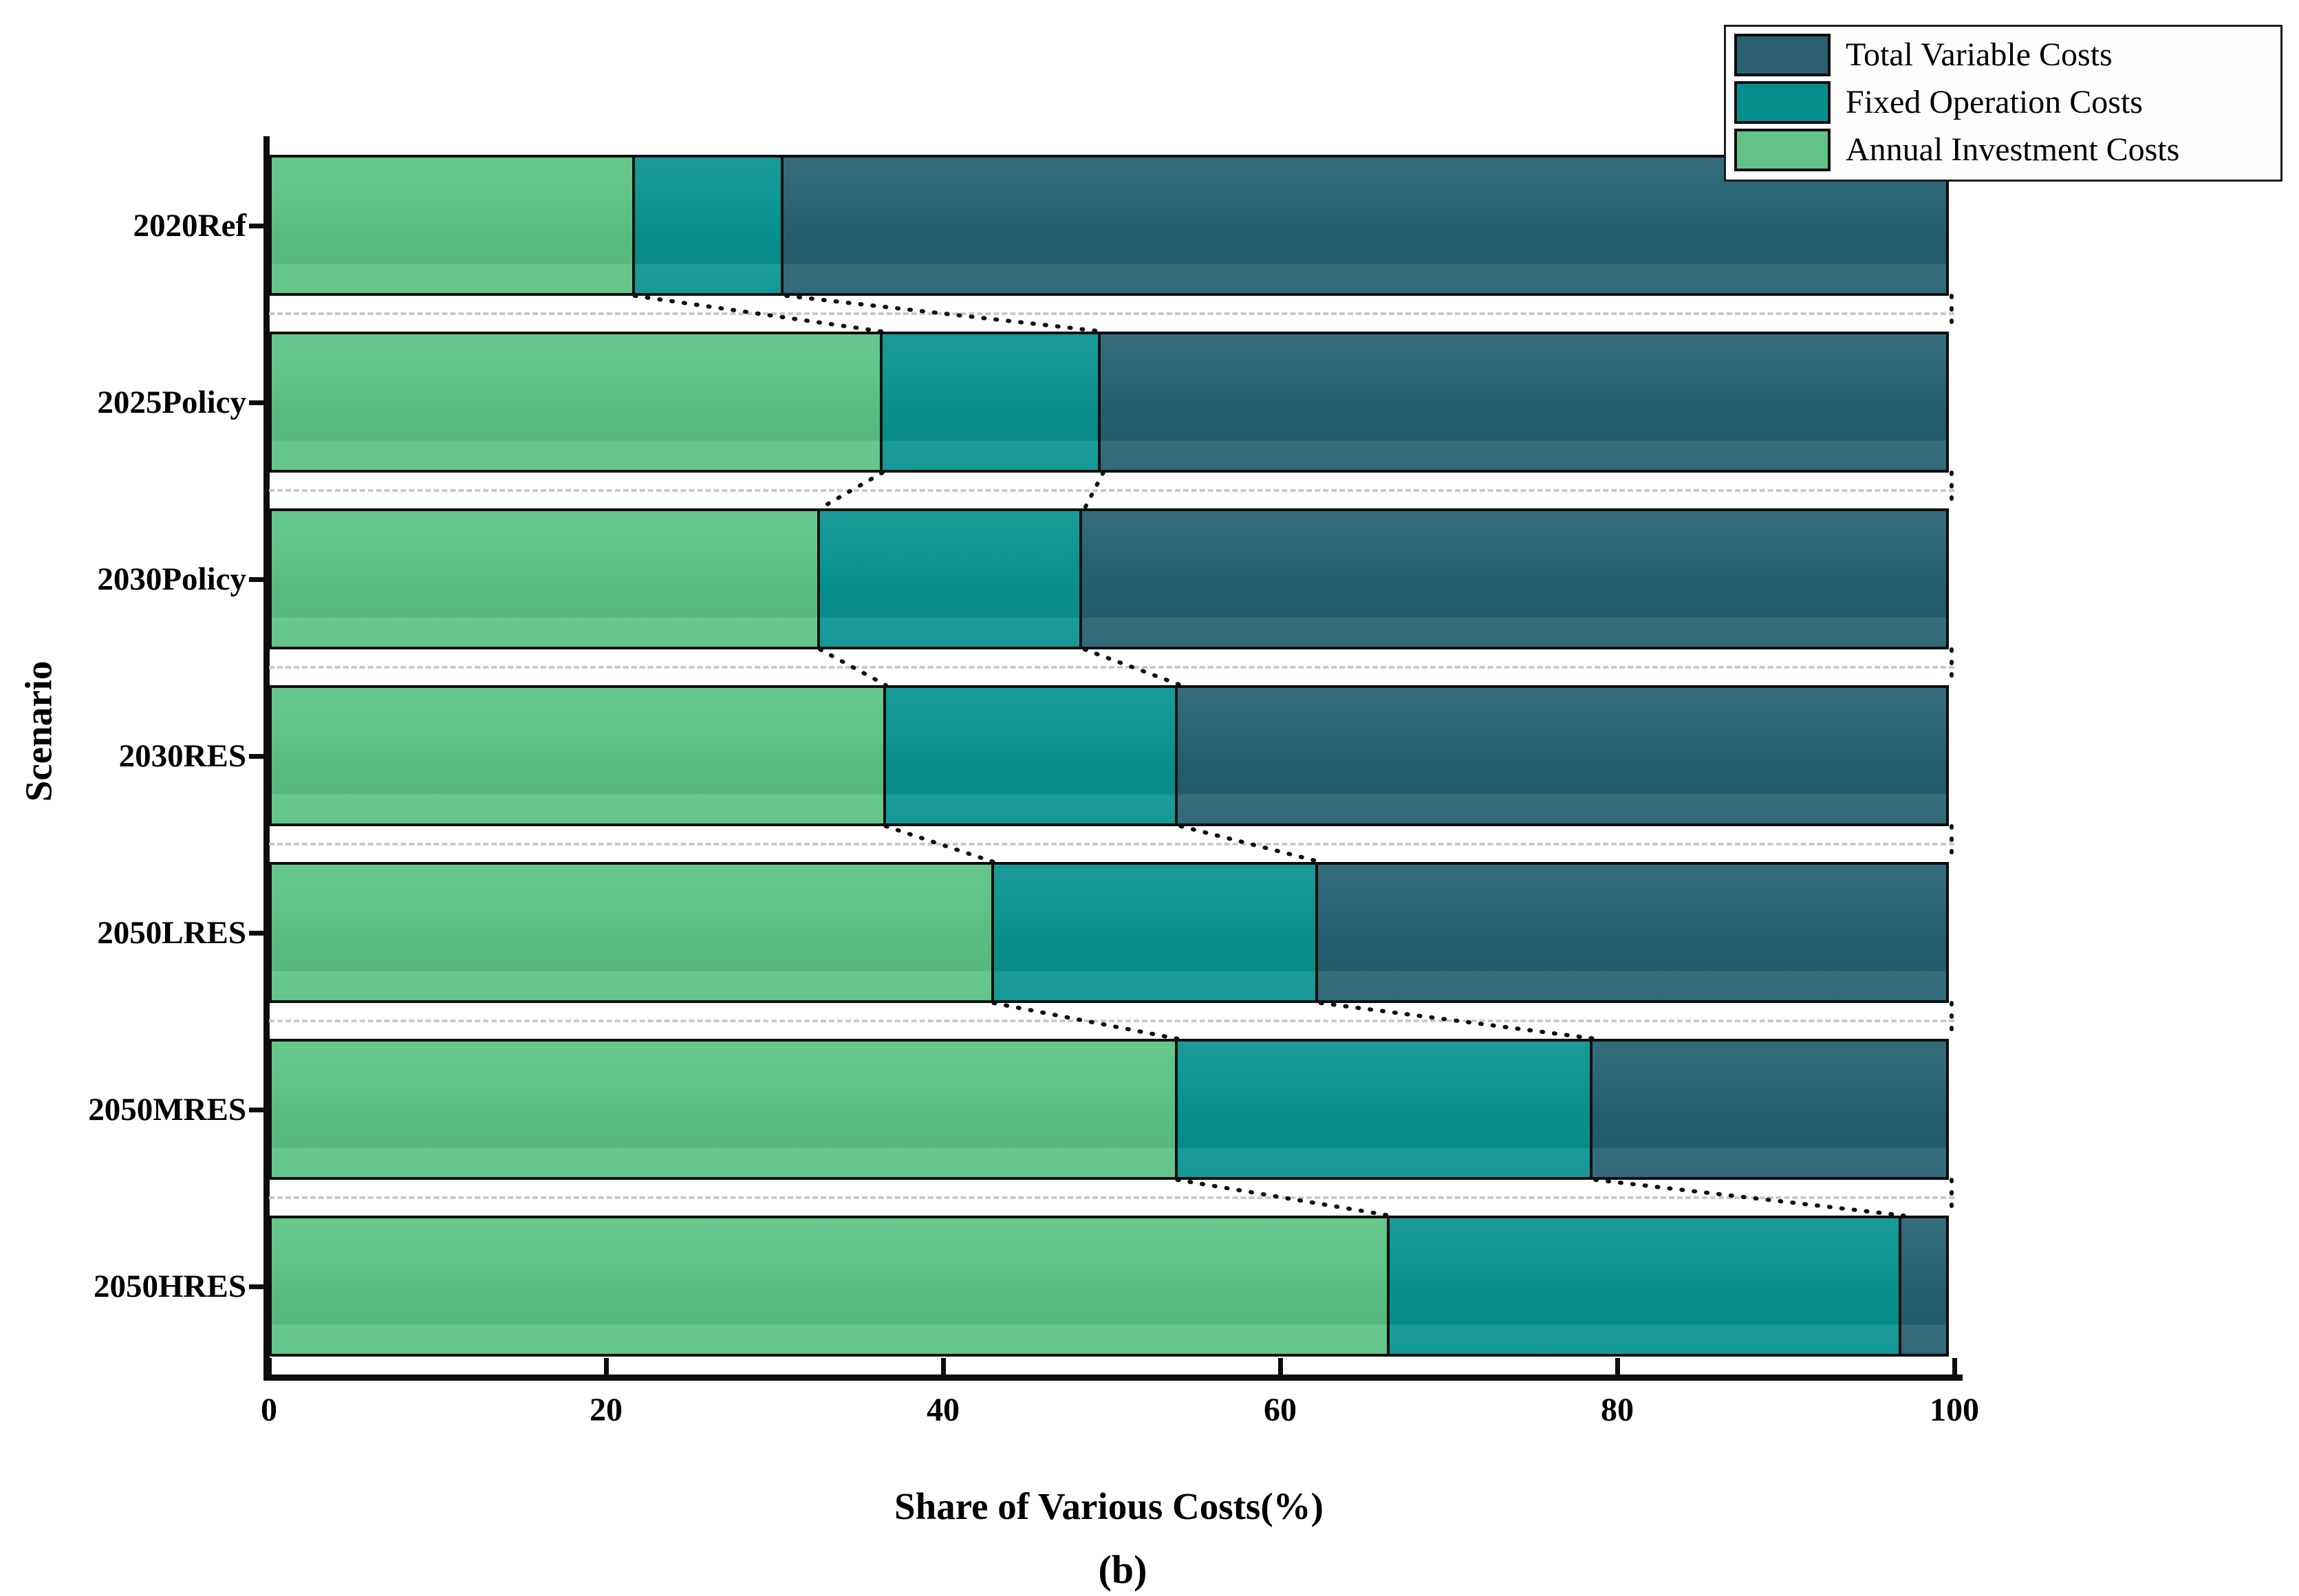 The image size is (2299, 1596). Describe the element at coordinates (171, 402) in the screenshot. I see `y-tick-label-2025policy: 2025Policy` at that location.